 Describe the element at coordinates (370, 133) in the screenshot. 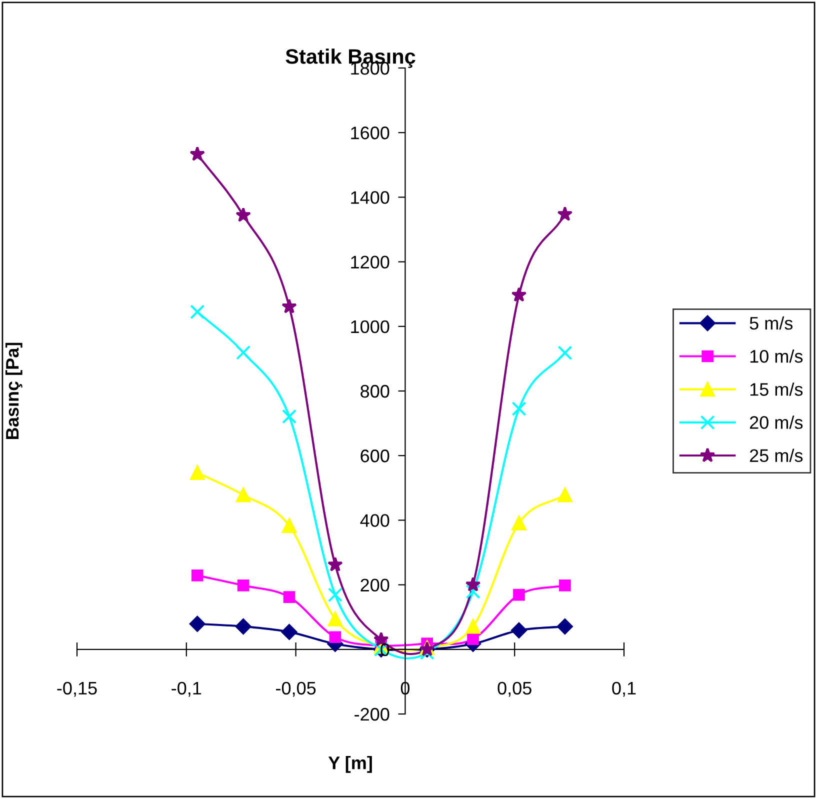

I see `y-tick-label: 1600` at that location.